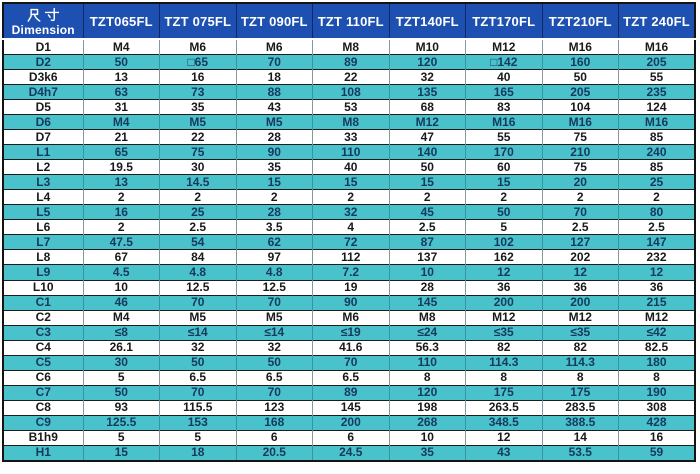 This screenshot has height=474, width=700. Describe the element at coordinates (274, 287) in the screenshot. I see `value-cell: 12.5` at that location.